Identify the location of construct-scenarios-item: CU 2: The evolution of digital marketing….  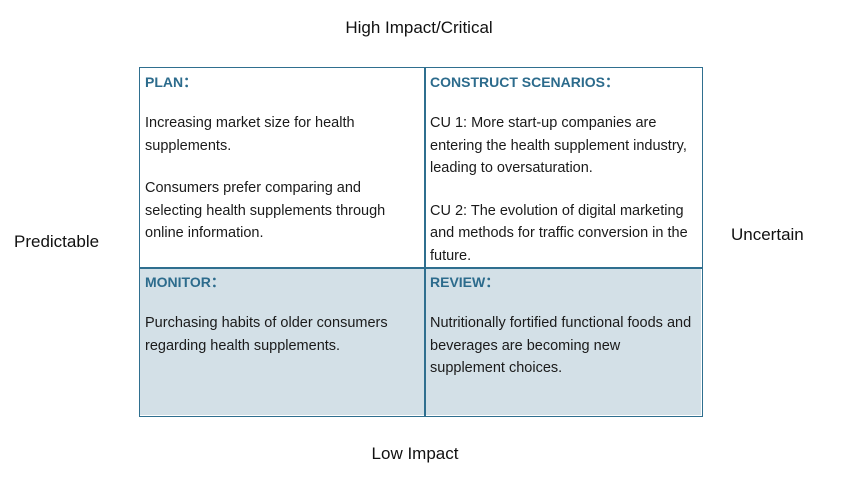
(559, 233).